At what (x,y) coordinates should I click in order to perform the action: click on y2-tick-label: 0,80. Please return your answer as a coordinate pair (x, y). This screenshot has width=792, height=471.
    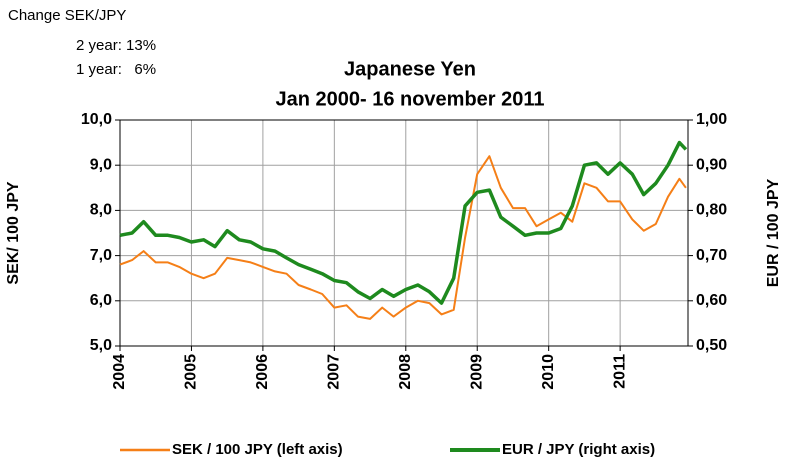
    Looking at the image, I should click on (711, 210).